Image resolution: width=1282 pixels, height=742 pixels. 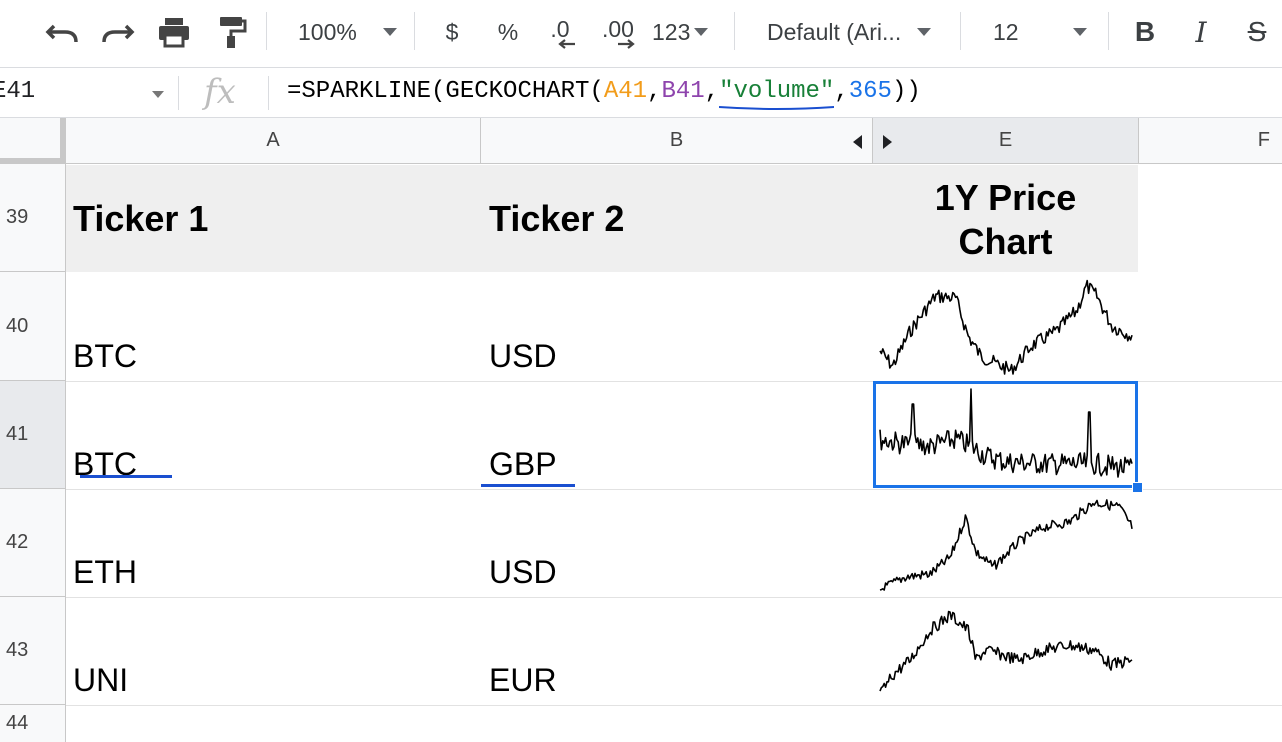 I want to click on cell-a39: Ticker 1, so click(x=141, y=218).